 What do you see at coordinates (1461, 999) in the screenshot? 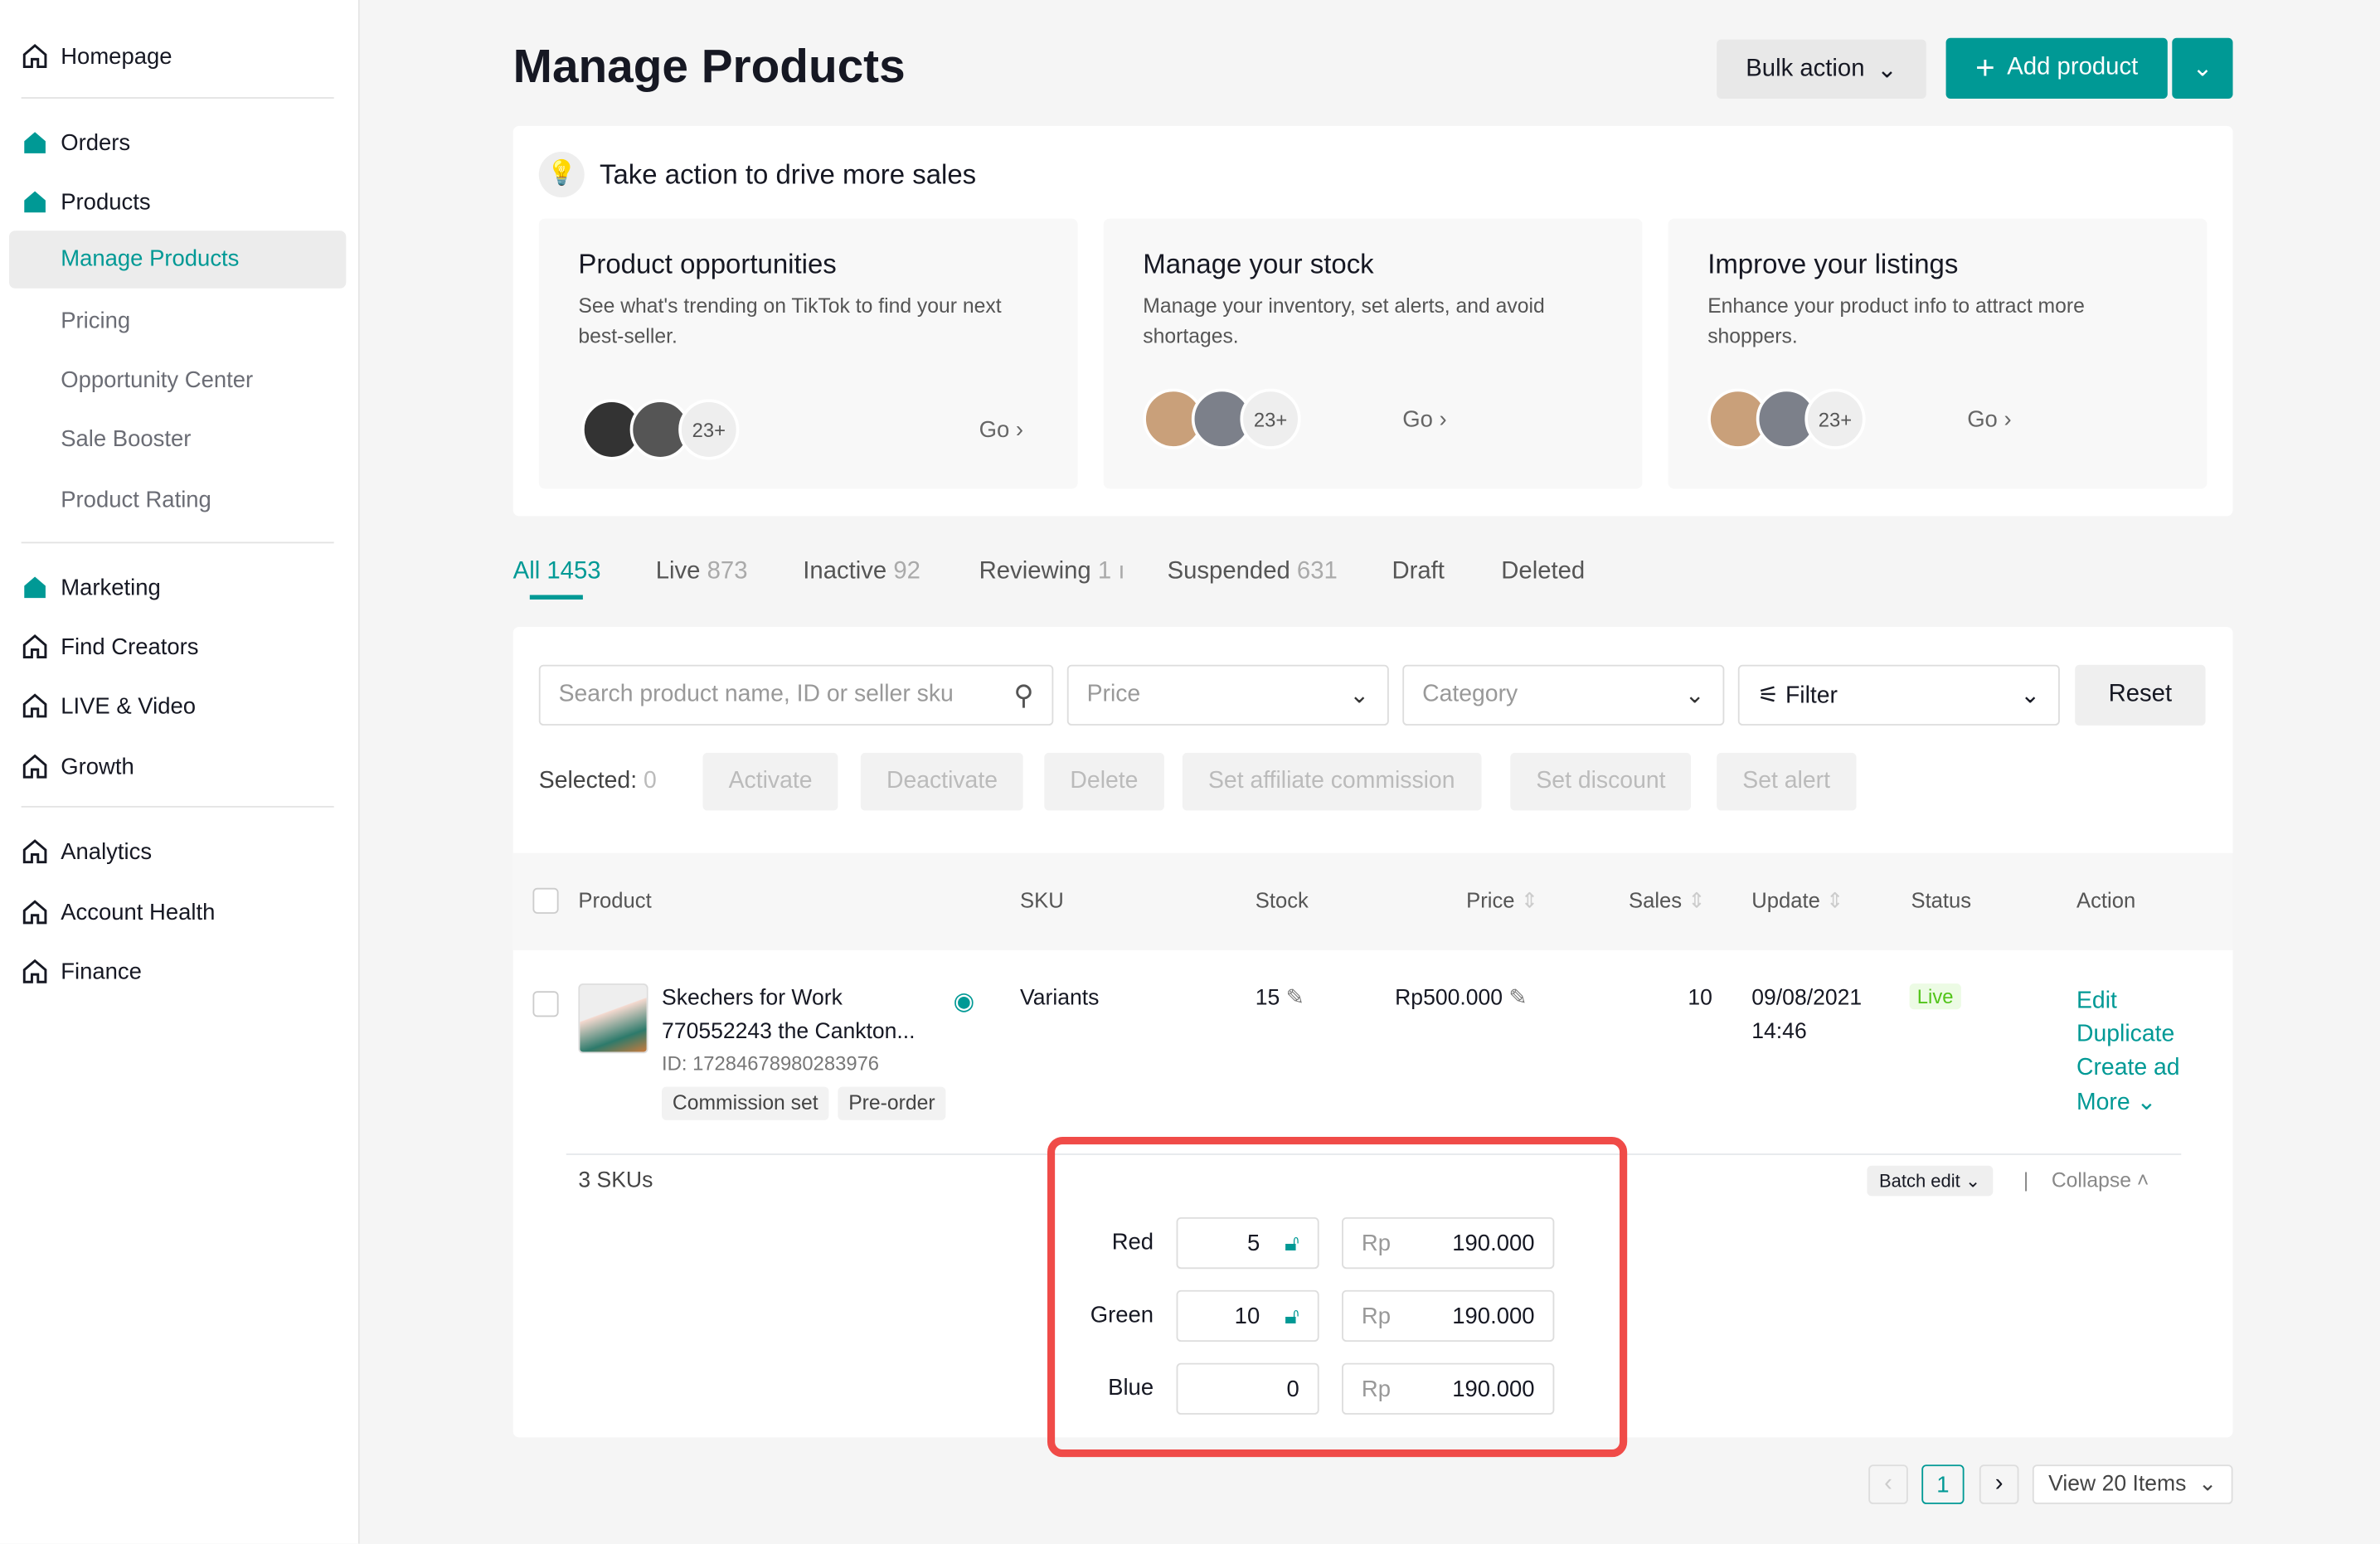
I see `price-value: Rp500.000 ✎` at bounding box center [1461, 999].